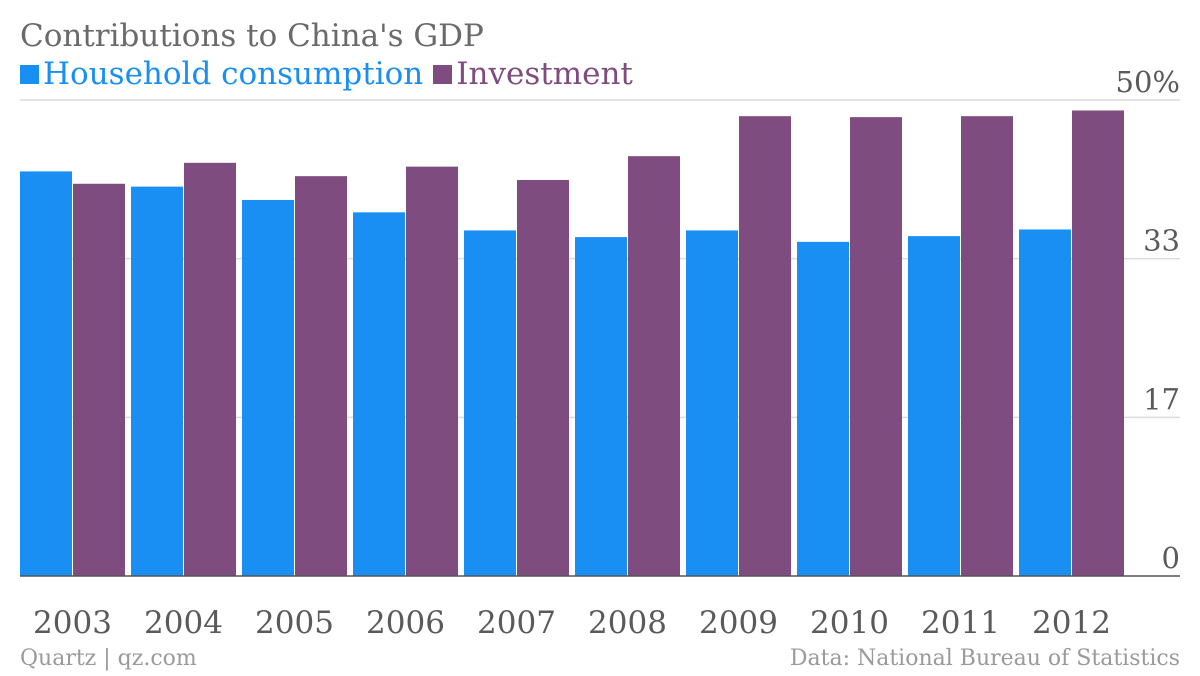 The image size is (1200, 676). What do you see at coordinates (29, 74) in the screenshot?
I see `legend-swatch-household` at bounding box center [29, 74].